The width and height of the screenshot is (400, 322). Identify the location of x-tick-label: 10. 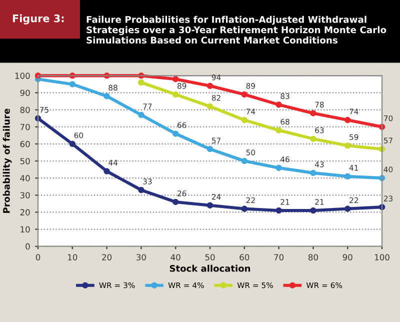
(73, 257).